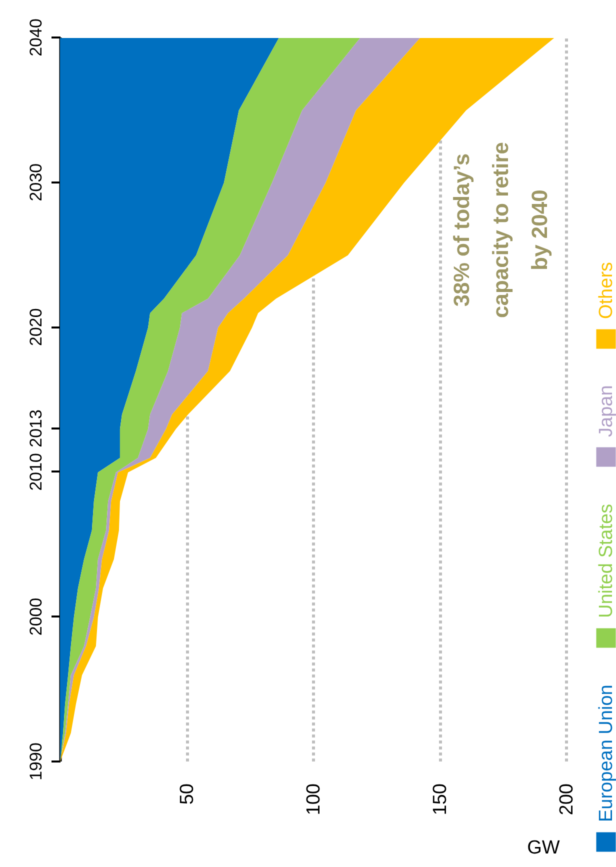 This screenshot has height=867, width=616. I want to click on text: United States, so click(606, 561).